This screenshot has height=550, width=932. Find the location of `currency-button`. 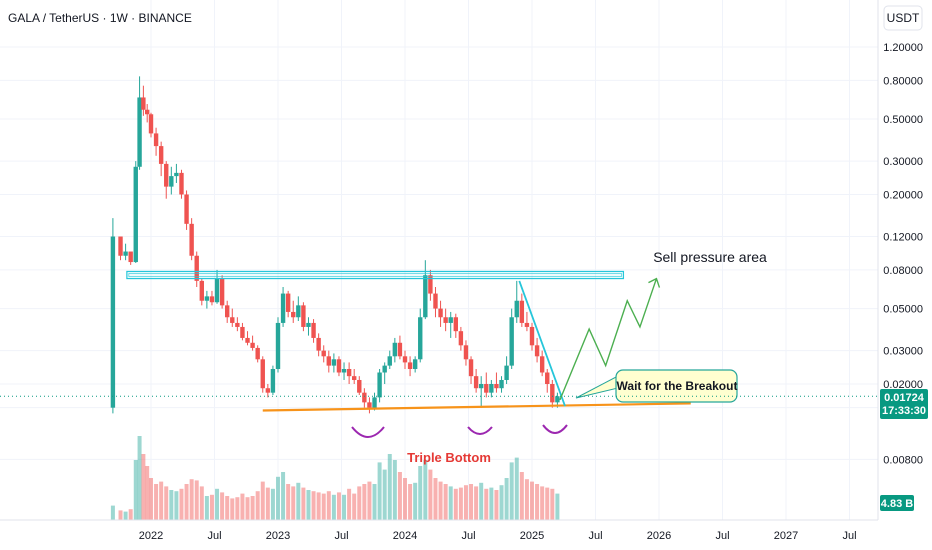

currency-button is located at coordinates (903, 18).